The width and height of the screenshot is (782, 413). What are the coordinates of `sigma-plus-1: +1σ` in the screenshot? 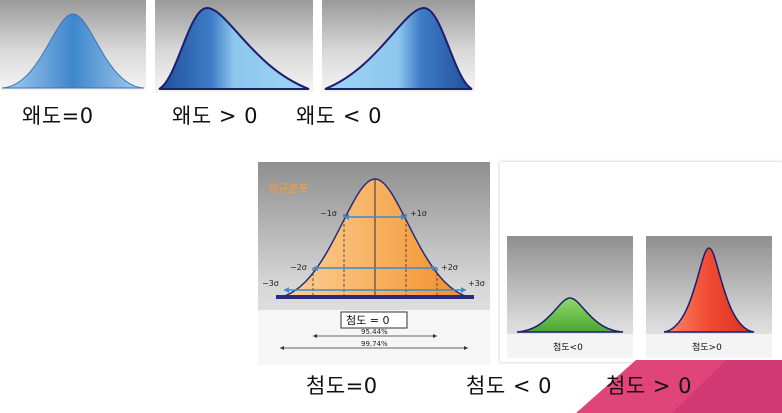 It's located at (418, 213).